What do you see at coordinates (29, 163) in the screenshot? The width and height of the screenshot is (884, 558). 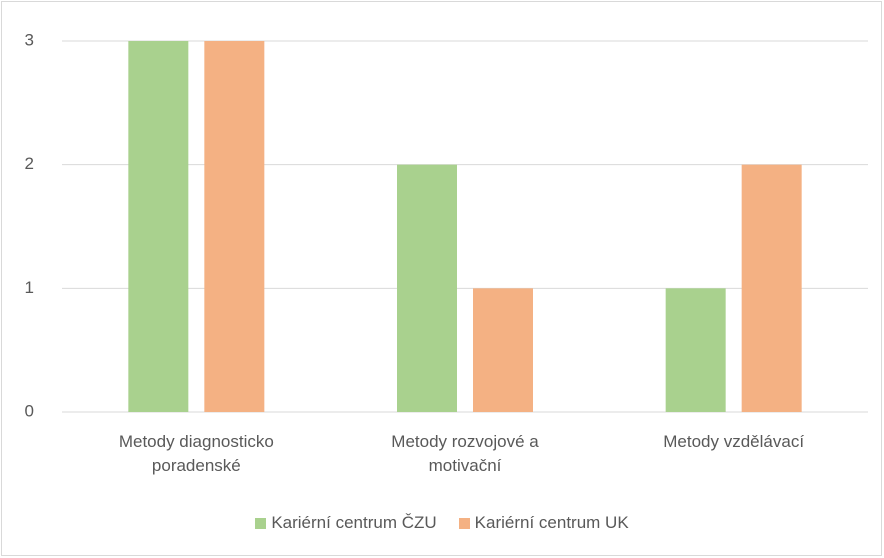 I see `y-tick-label: 2` at bounding box center [29, 163].